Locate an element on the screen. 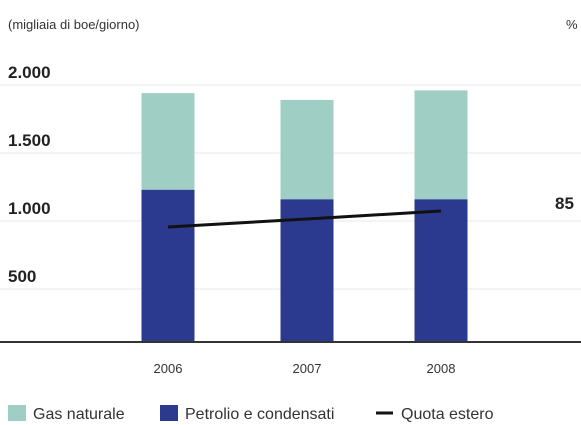 This screenshot has width=581, height=425. x-axis-ticks: 2006 2007 2008 is located at coordinates (305, 368).